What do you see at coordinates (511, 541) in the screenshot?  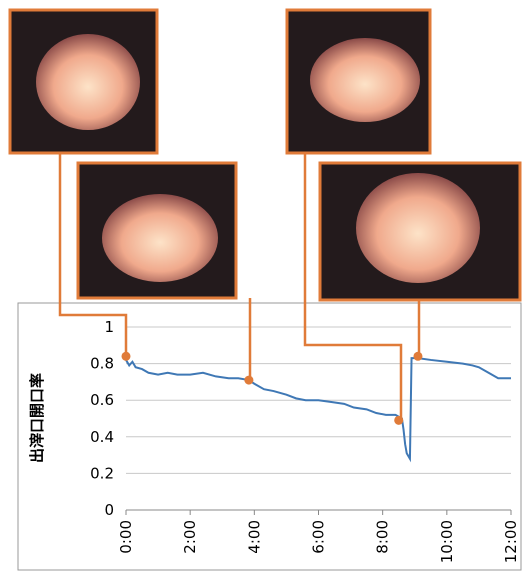 I see `x-tick-label: 12:00` at bounding box center [511, 541].